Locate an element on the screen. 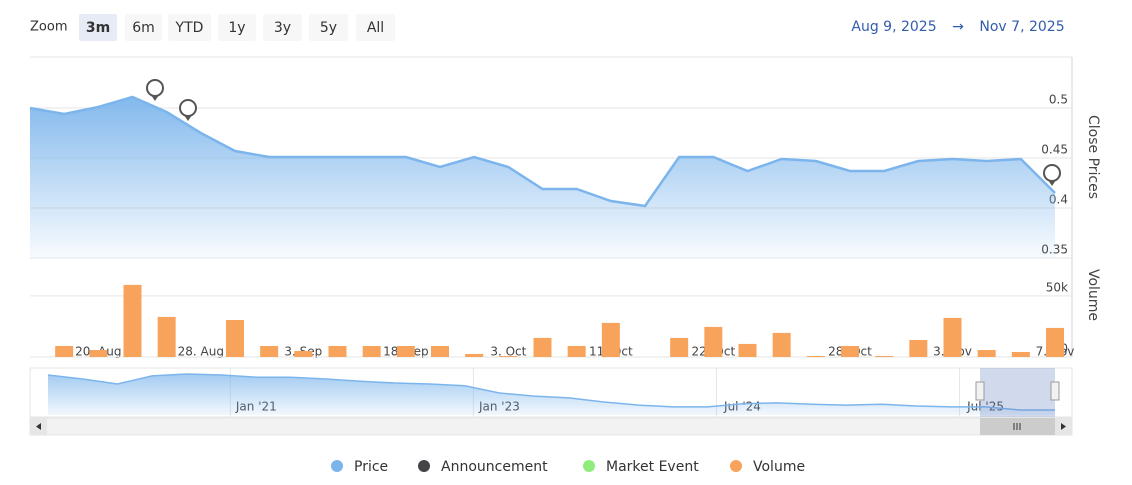 The height and width of the screenshot is (485, 1132). zoom-button-label: YTD is located at coordinates (189, 28).